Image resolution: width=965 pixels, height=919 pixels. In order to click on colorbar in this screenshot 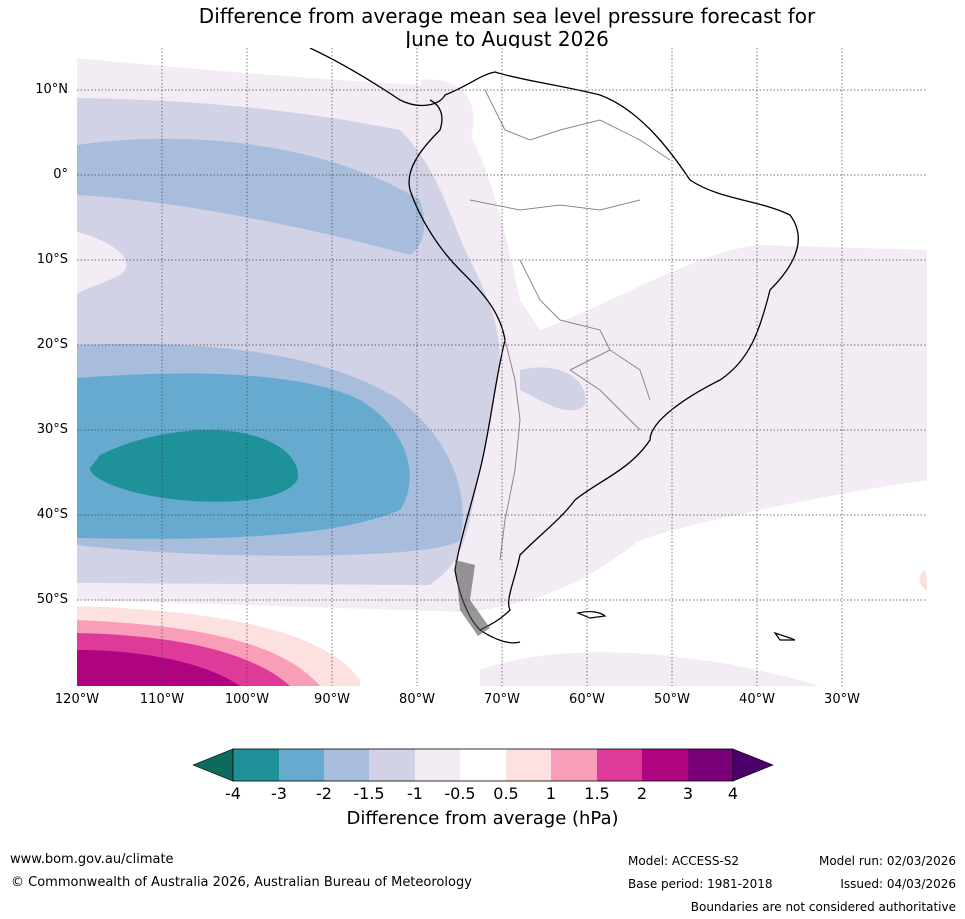, I will do `click(483, 765)`.